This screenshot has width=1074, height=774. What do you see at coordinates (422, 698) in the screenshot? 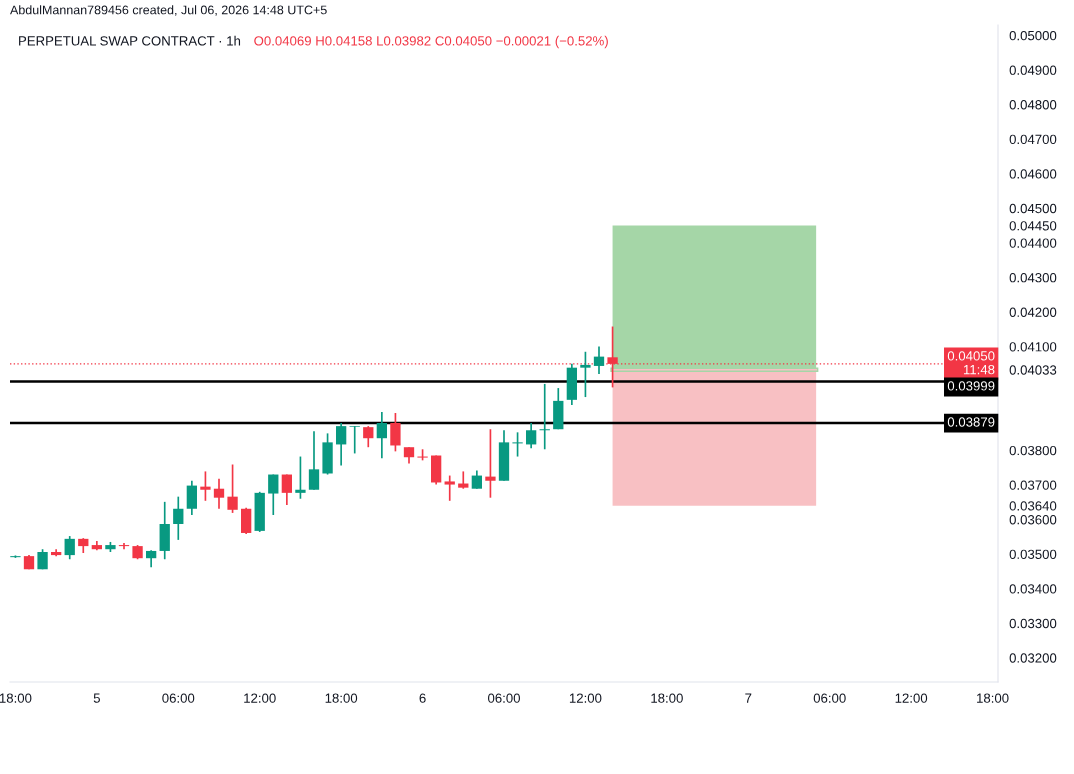
I see `x-tick-label: 6` at bounding box center [422, 698].